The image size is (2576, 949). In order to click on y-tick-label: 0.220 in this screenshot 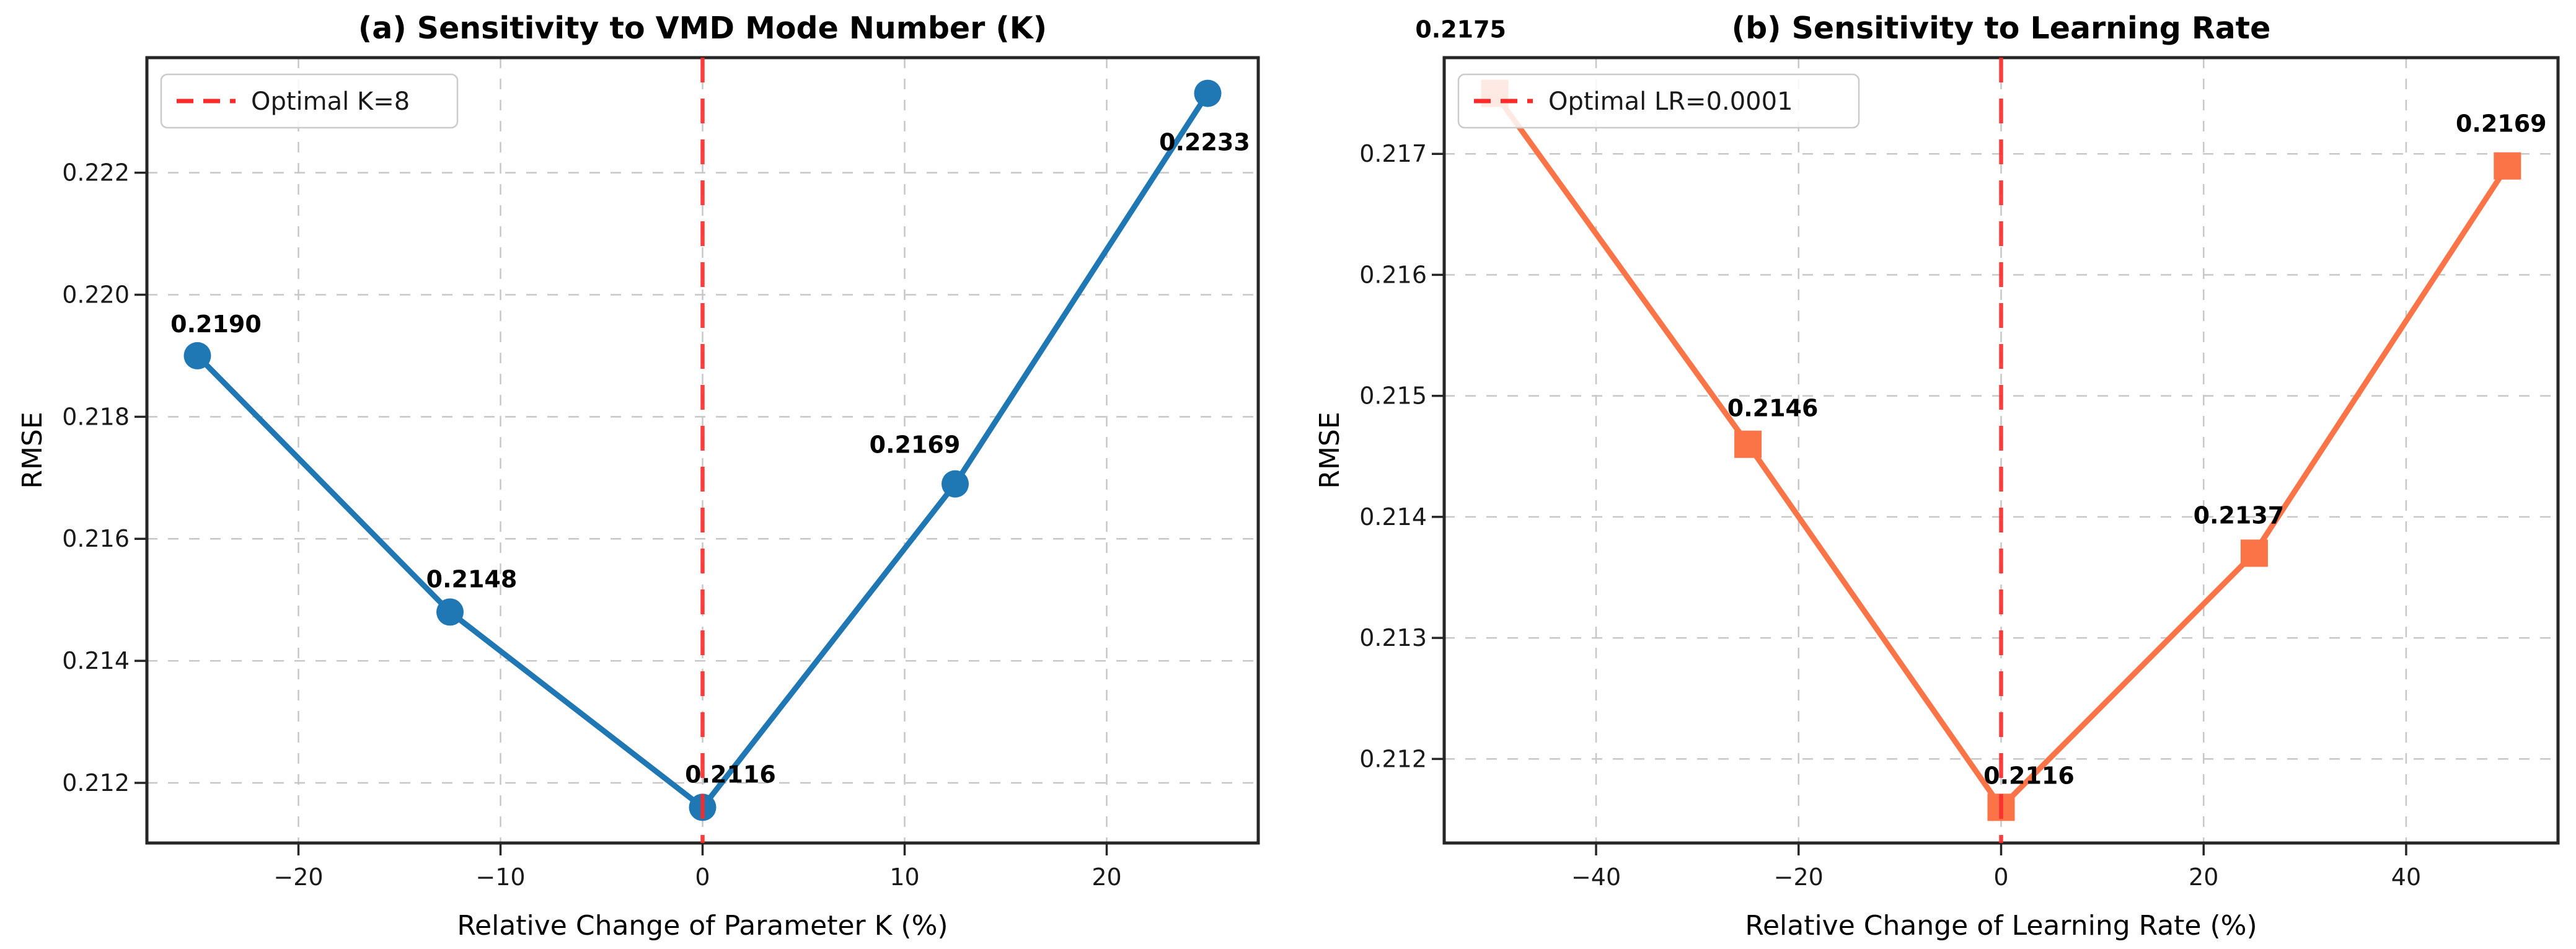, I will do `click(96, 294)`.